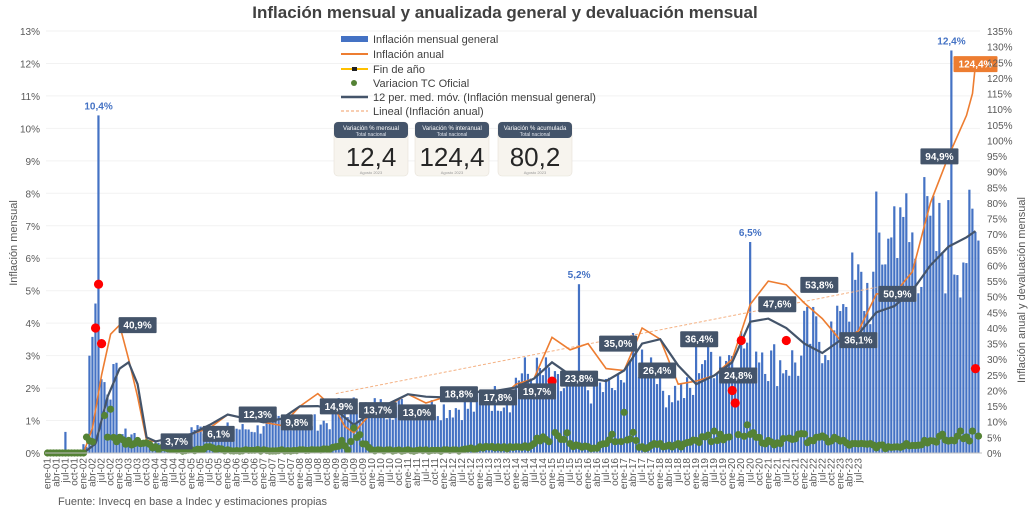  I want to click on x-tick: abr-18, so click(669, 472).